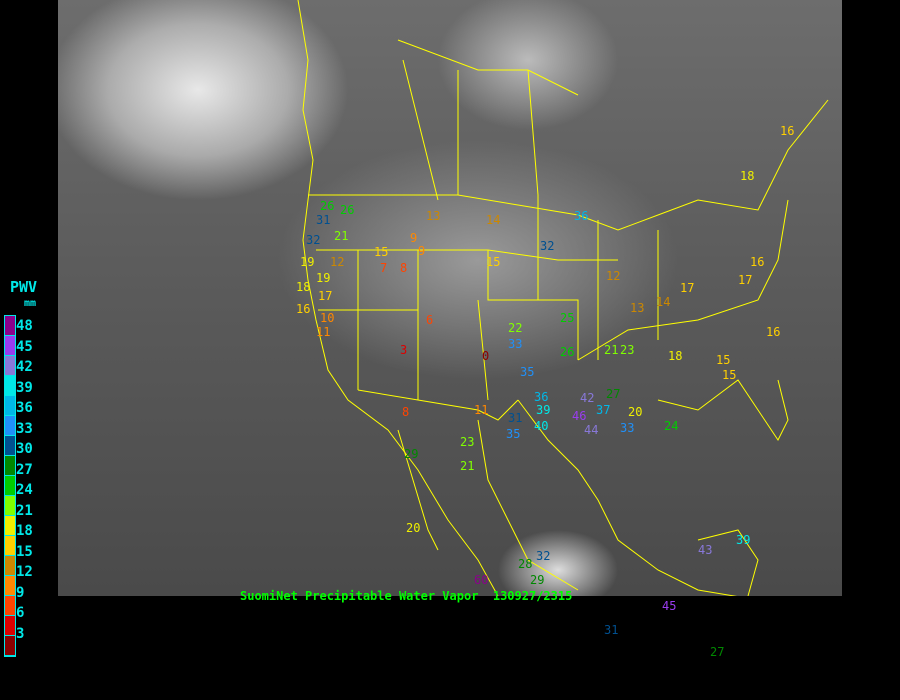  Describe the element at coordinates (541, 426) in the screenshot. I see `station-pwv-value: 40` at that location.